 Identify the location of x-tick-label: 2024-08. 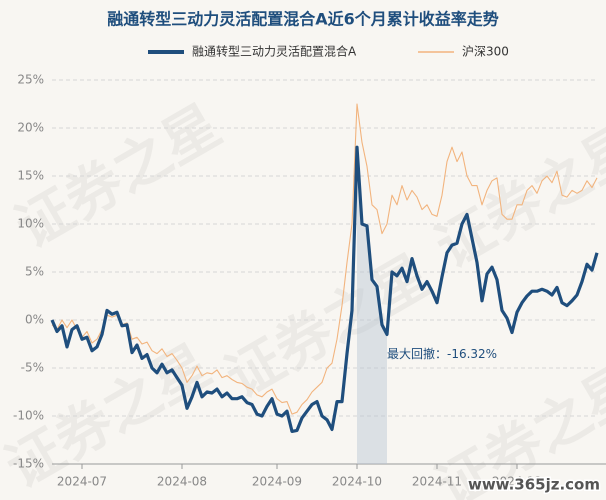
(182, 482).